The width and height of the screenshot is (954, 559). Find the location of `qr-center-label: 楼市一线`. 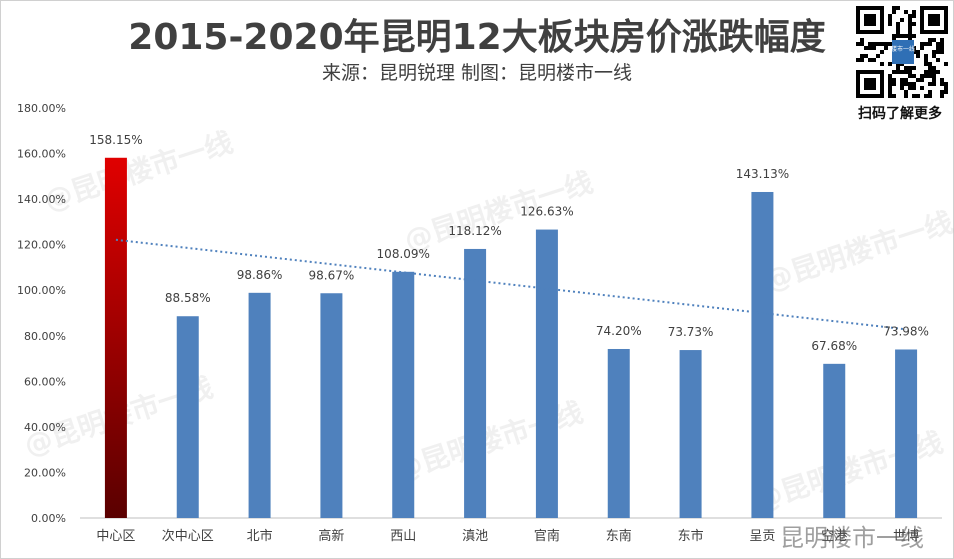

qr-center-label: 楼市一线 is located at coordinates (903, 49).